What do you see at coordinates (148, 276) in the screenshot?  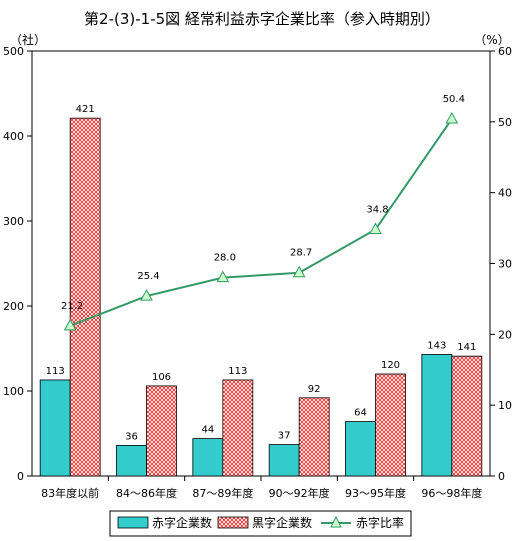 I see `ratio-label-1: 25.4` at bounding box center [148, 276].